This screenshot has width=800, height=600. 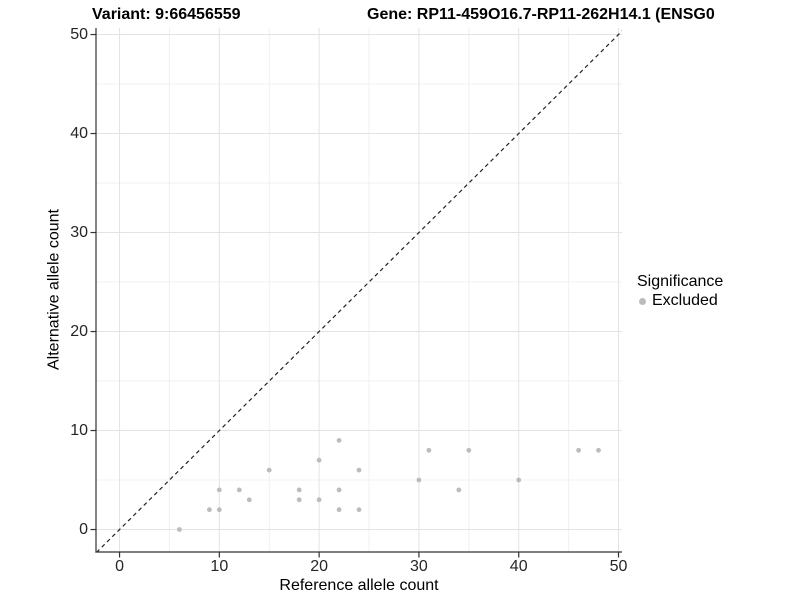 What do you see at coordinates (54, 289) in the screenshot?
I see `y-axis-title: Alternative allele count` at bounding box center [54, 289].